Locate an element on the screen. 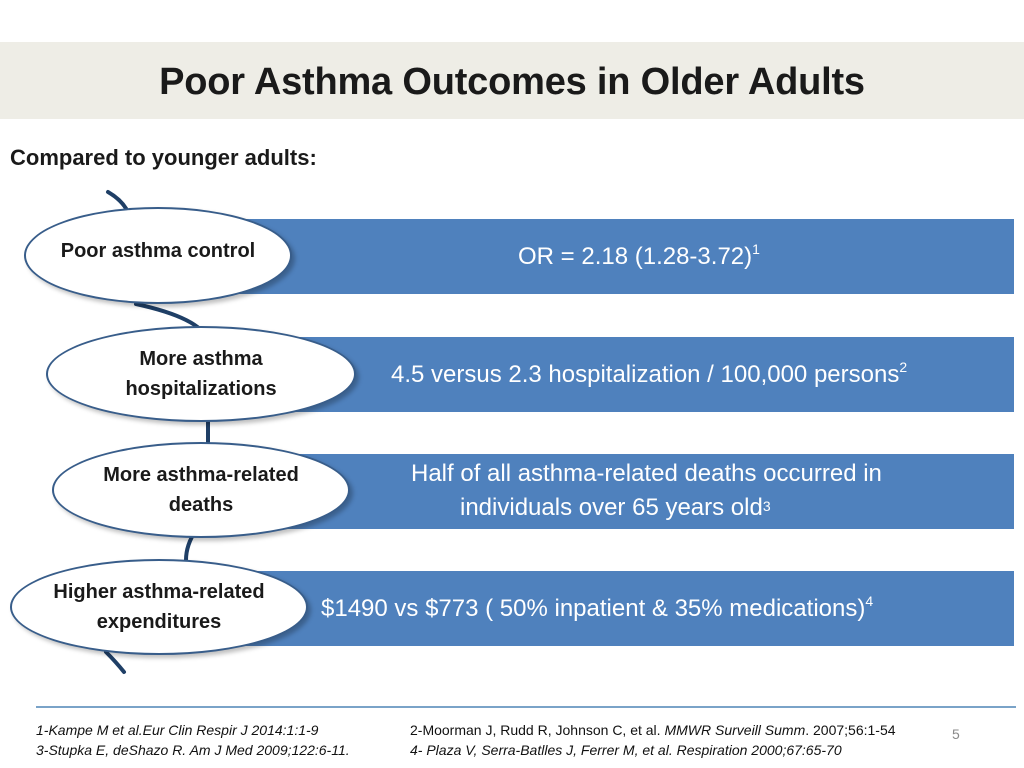 The image size is (1024, 768). citation-2: 2 is located at coordinates (903, 366).